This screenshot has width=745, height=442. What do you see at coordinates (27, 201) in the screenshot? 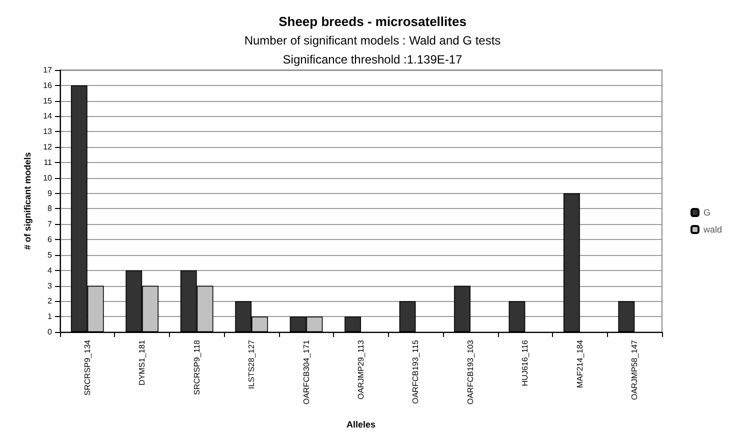
I see `y-axis-title: # of significant models` at bounding box center [27, 201].